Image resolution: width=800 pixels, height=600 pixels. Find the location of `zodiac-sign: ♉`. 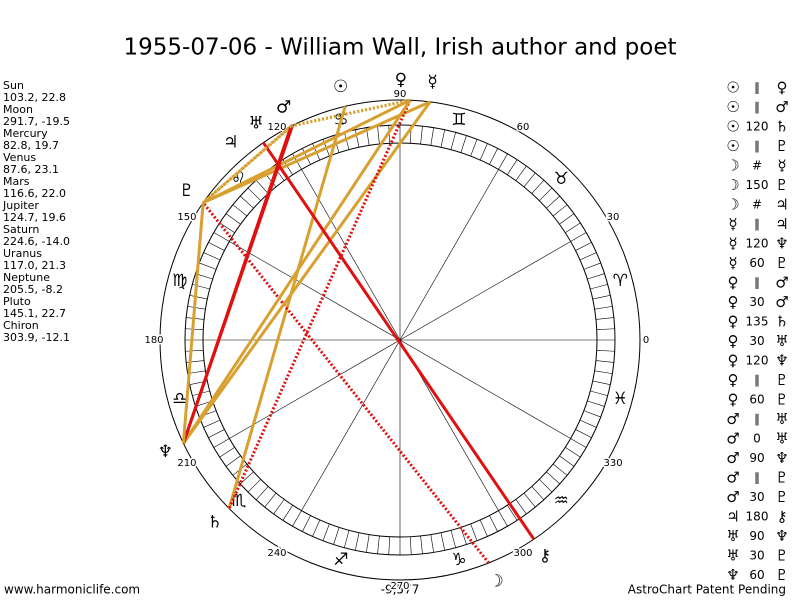

zodiac-sign: ♉ is located at coordinates (561, 179).